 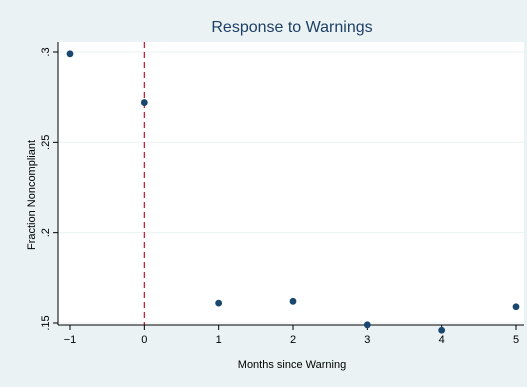 What do you see at coordinates (293, 340) in the screenshot?
I see `x-tick-label: 2` at bounding box center [293, 340].